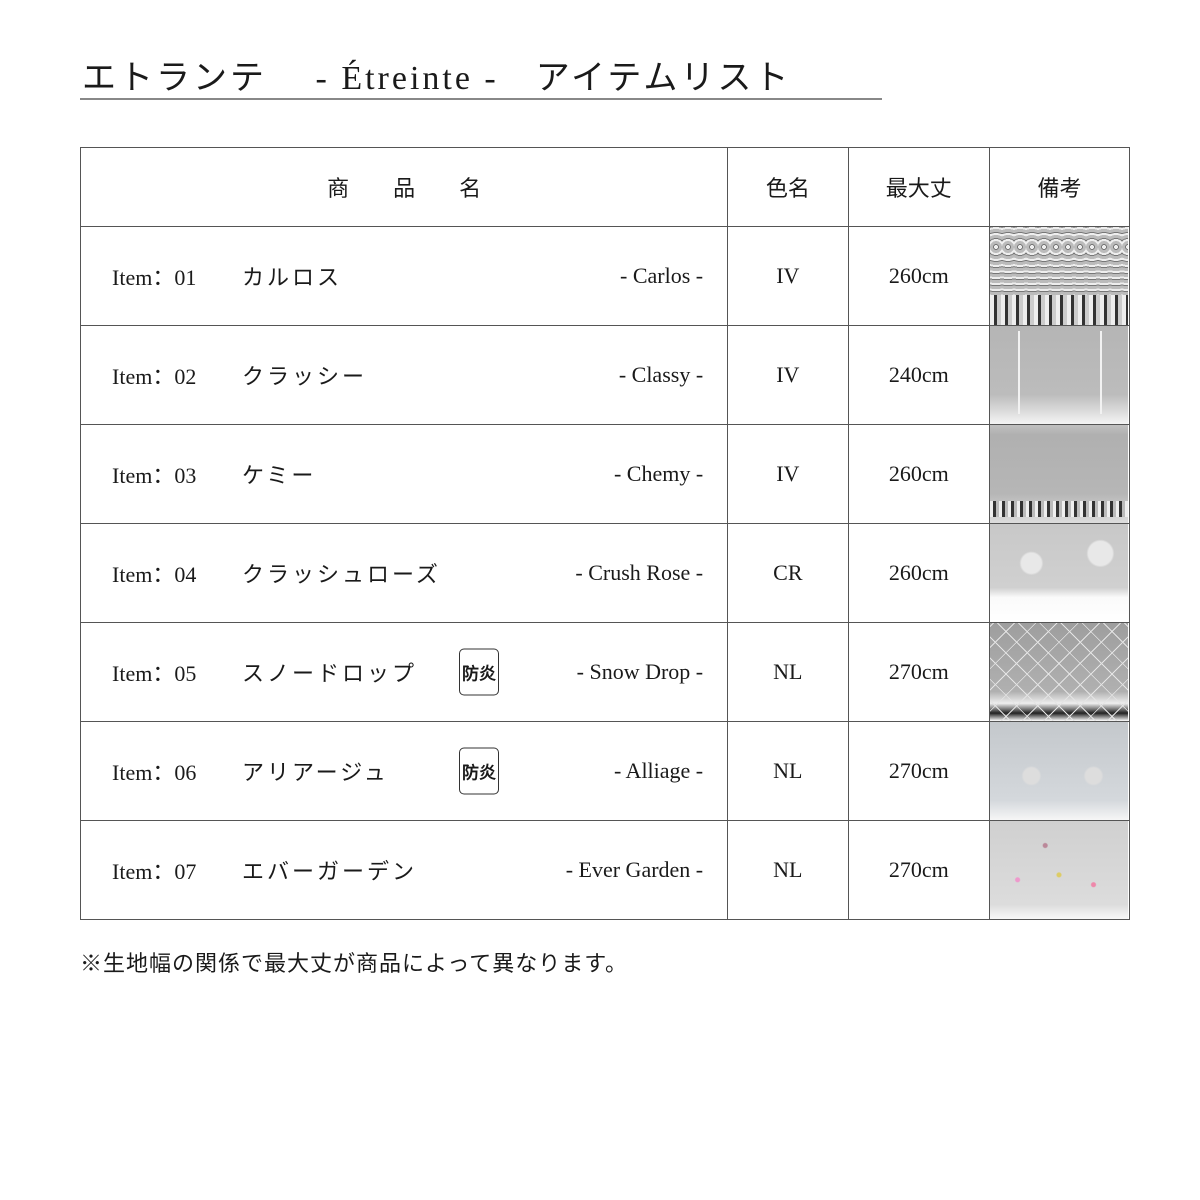  I want to click on item-number: Item：07, so click(154, 871).